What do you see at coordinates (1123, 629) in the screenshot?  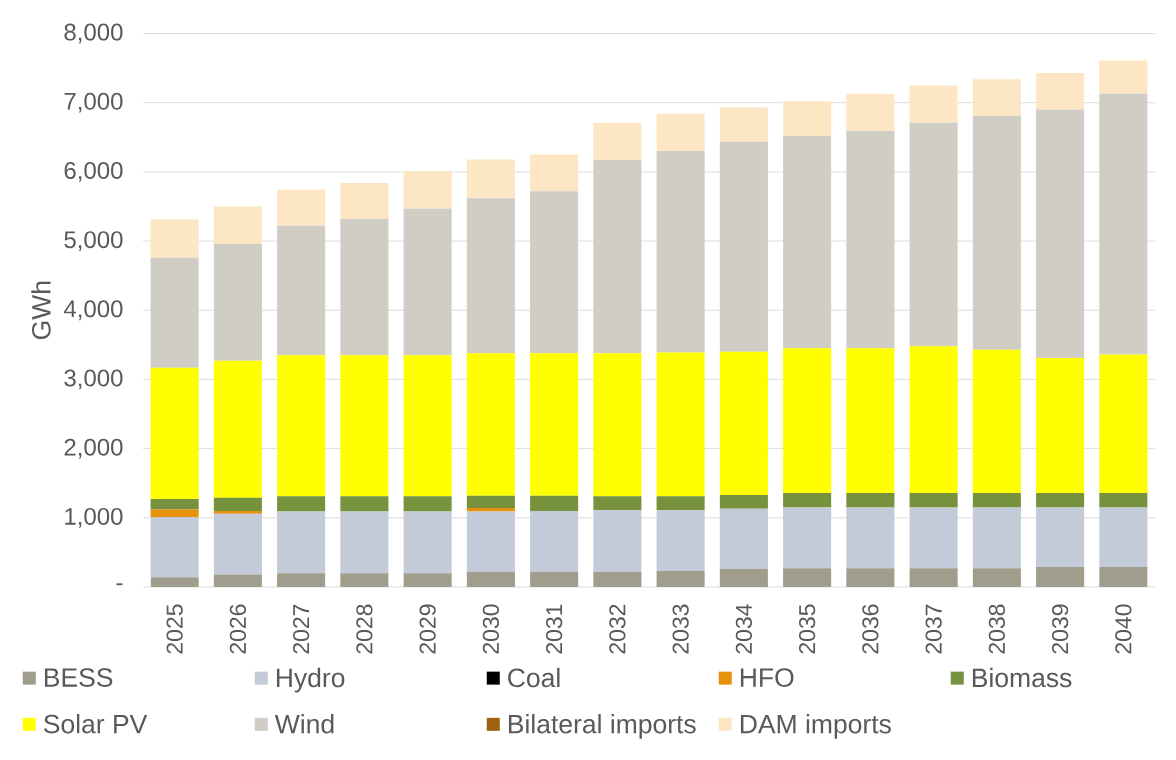 I see `x-tick-label: 2040` at bounding box center [1123, 629].